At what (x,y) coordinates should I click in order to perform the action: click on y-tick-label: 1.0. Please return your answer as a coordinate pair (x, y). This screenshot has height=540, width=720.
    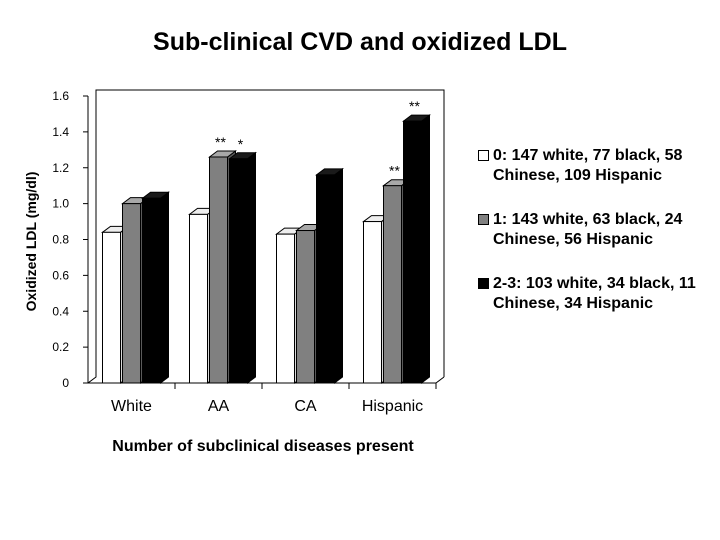
    Looking at the image, I should click on (60, 204).